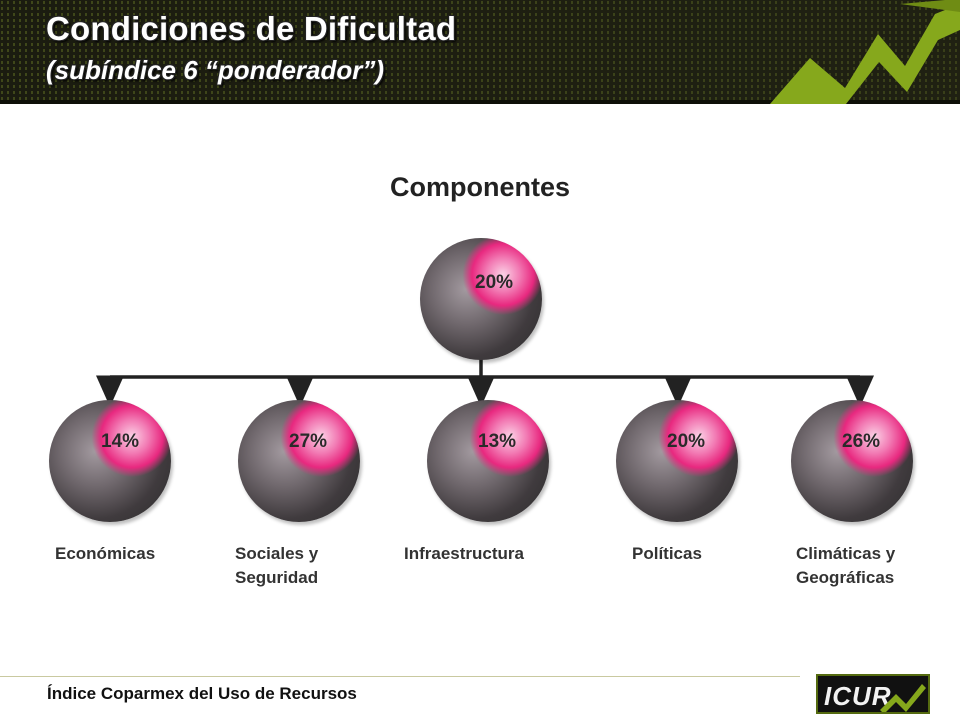  What do you see at coordinates (276, 566) in the screenshot?
I see `child-label-sociales: Sociales y Seguridad` at bounding box center [276, 566].